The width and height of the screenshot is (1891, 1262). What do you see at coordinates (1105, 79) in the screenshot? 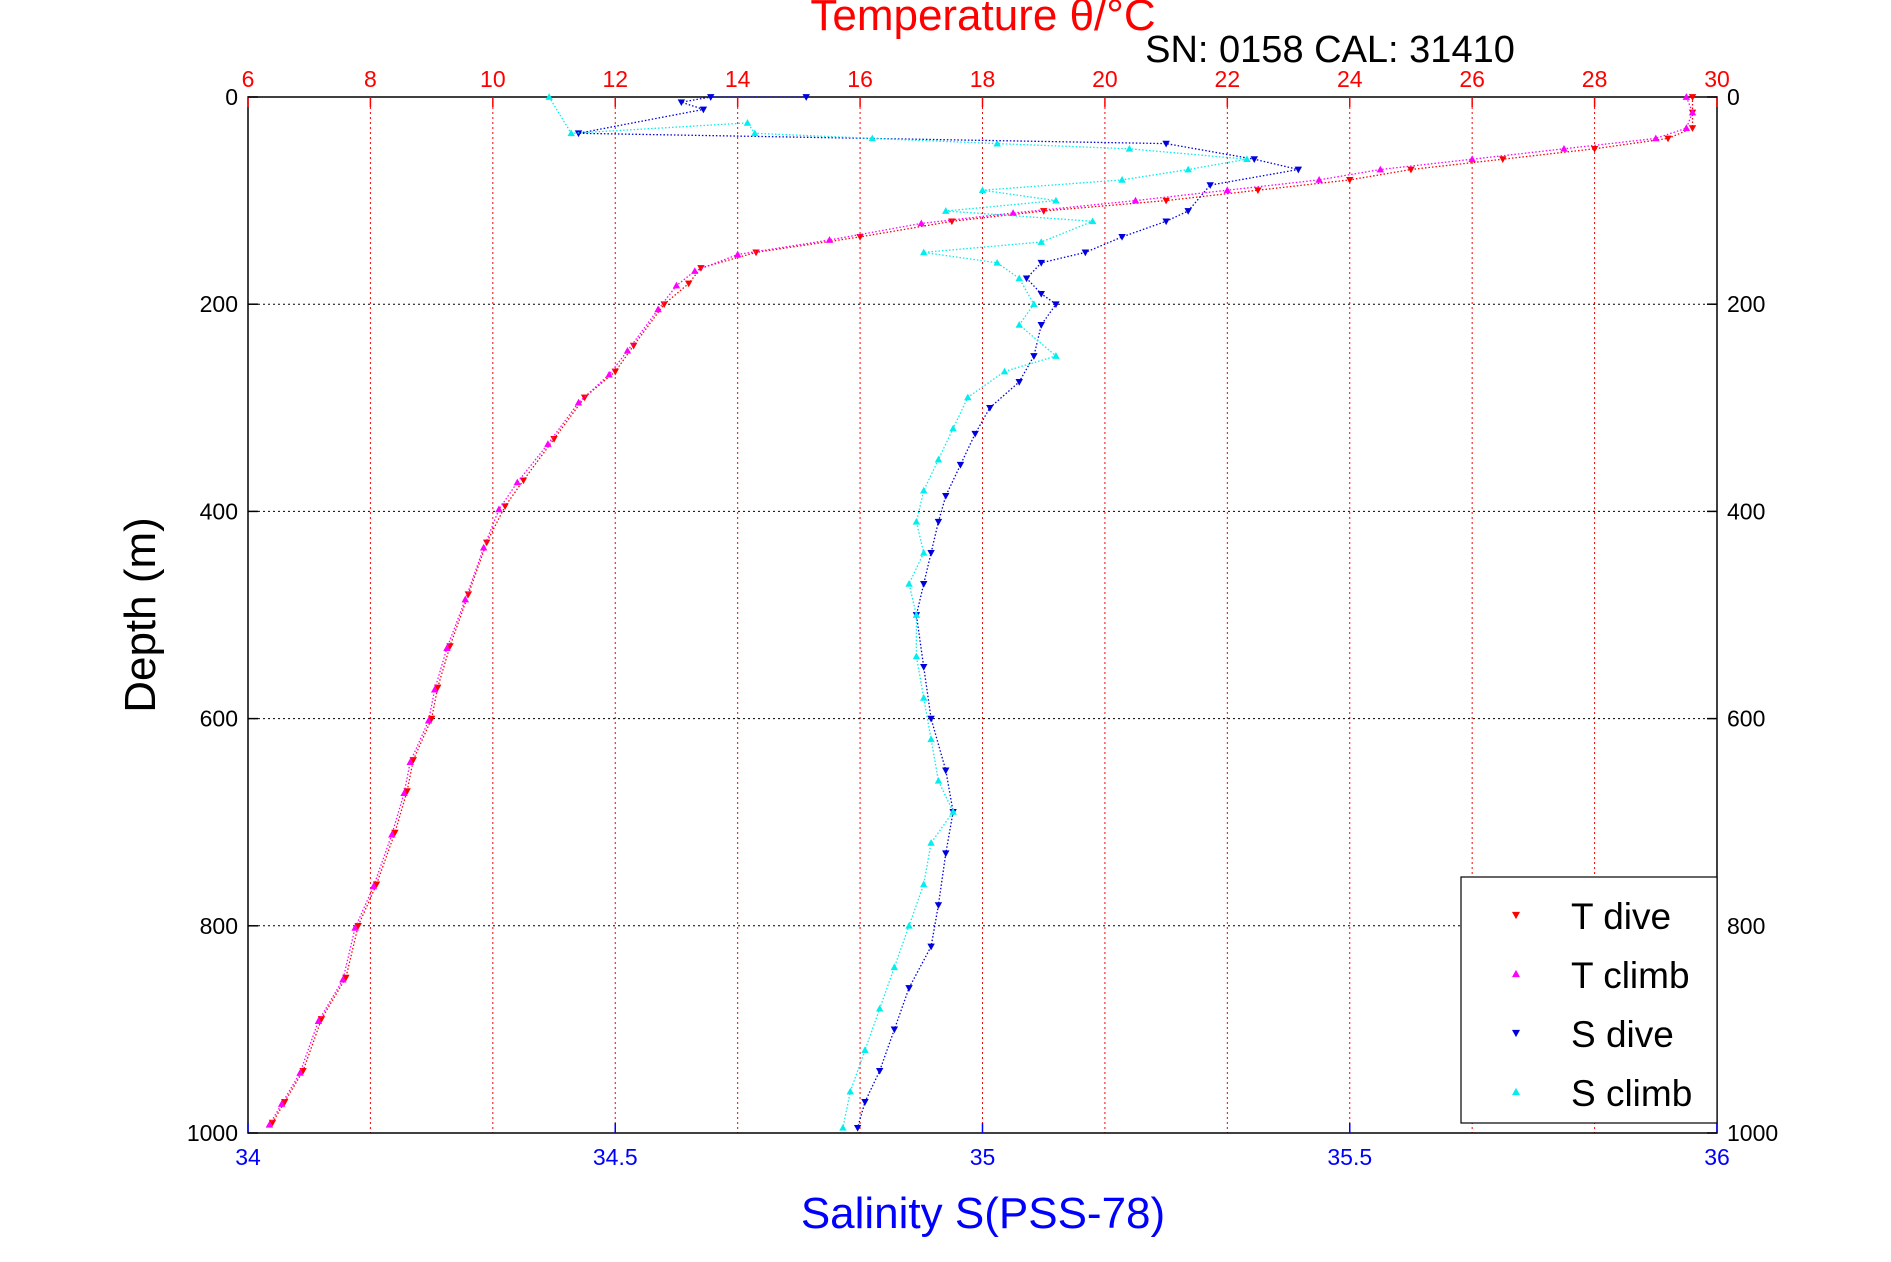
I see `x2-tick-label: 20` at bounding box center [1105, 79].